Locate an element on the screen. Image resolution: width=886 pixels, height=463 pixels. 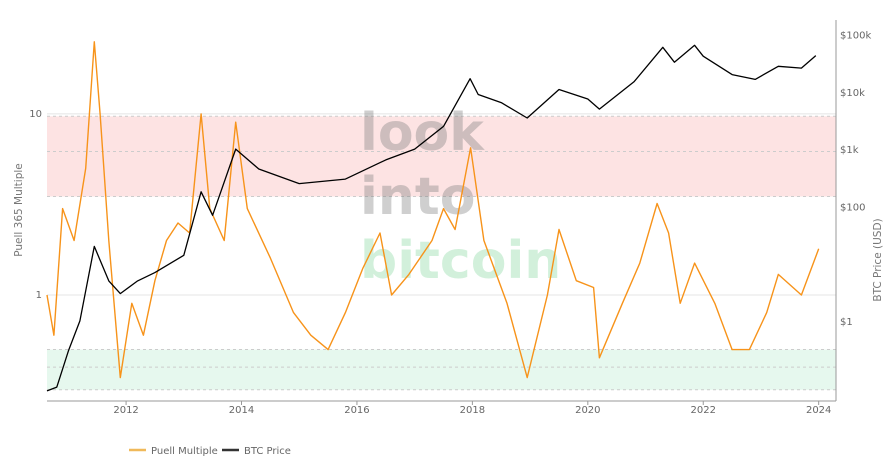
x-tick-labels: 2012 2014 2016 2018 2020 2022 2024 is located at coordinates (472, 408).